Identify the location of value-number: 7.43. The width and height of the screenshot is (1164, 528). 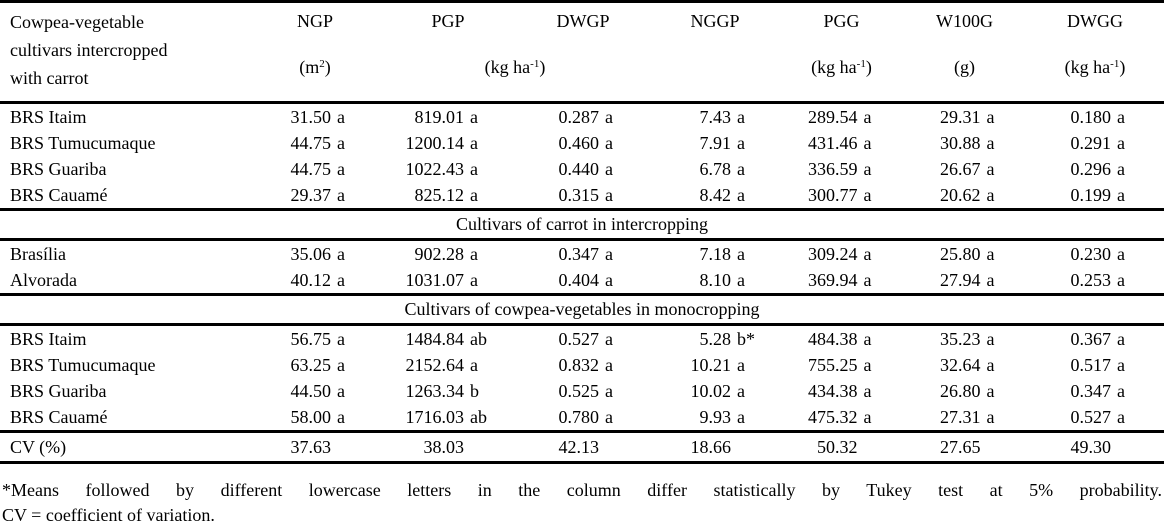
(715, 116).